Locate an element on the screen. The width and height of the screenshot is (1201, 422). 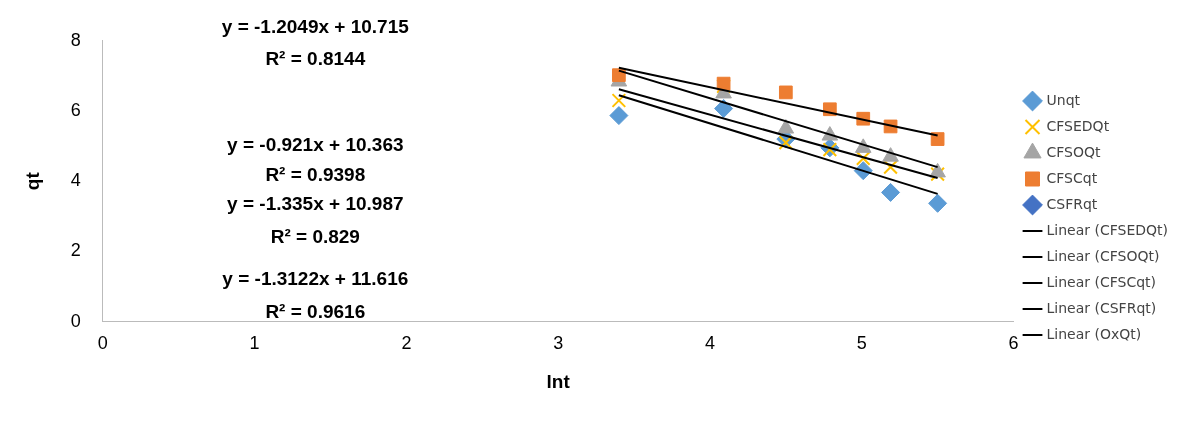
annotation: R² = 0.8144 is located at coordinates (315, 59).